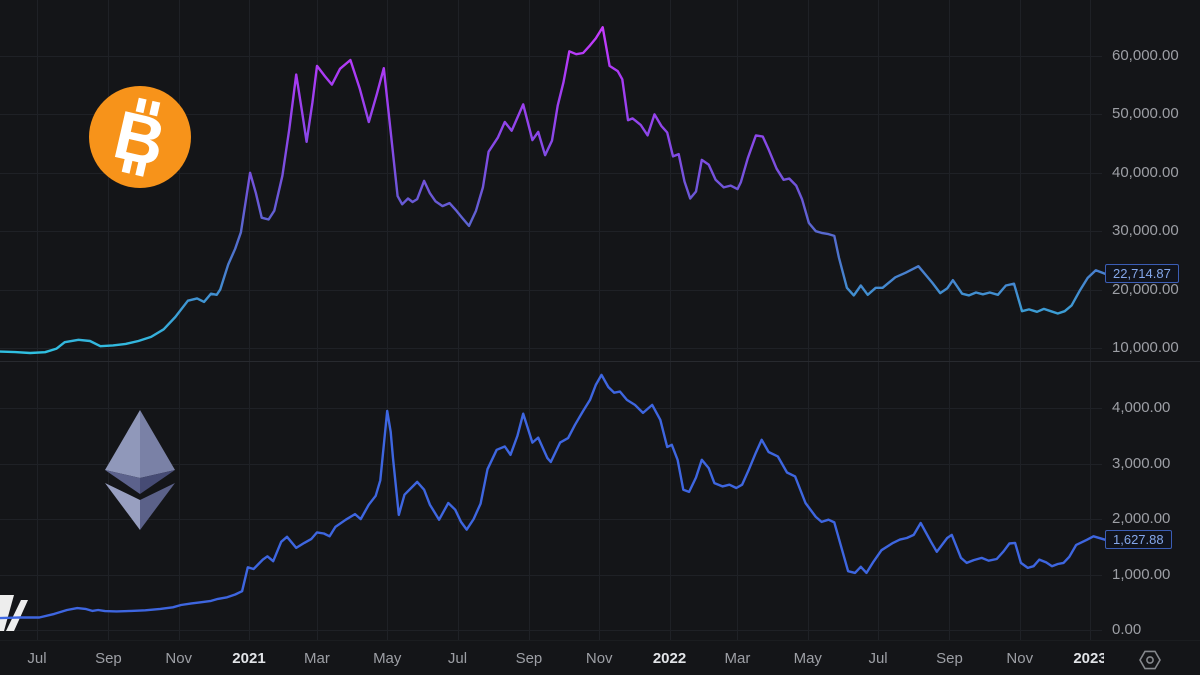 The image size is (1200, 675). Describe the element at coordinates (140, 470) in the screenshot. I see `ethereum-icon` at that location.